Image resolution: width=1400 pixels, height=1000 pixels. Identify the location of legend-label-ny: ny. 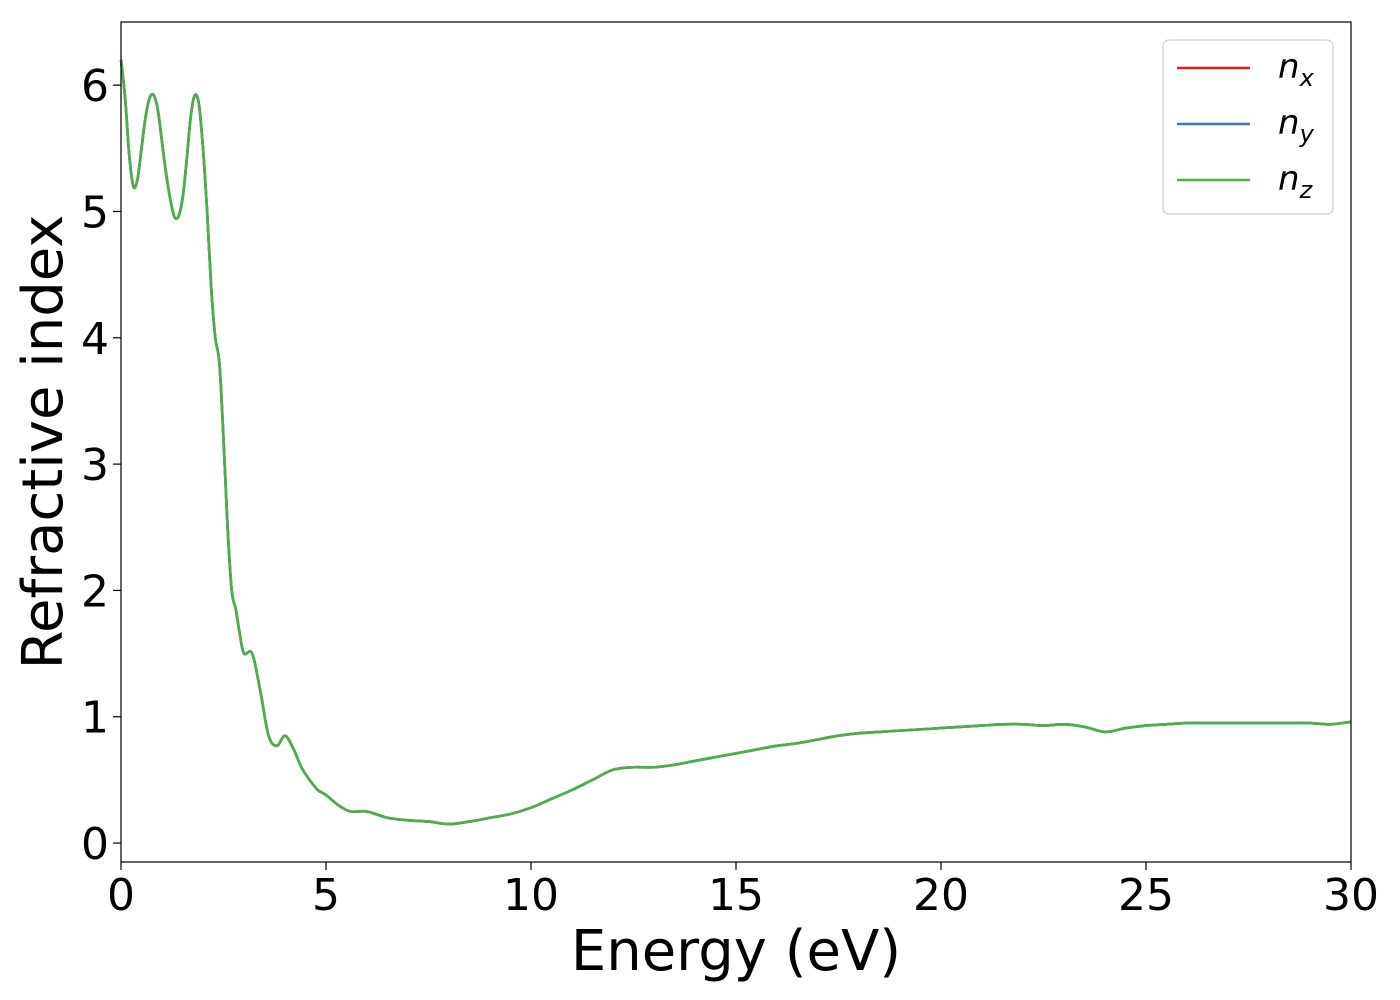
(1296, 125).